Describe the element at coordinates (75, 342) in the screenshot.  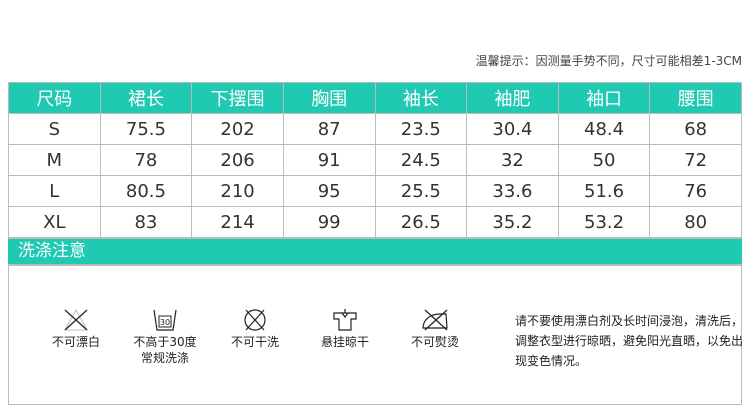
I see `care-label: 不可漂白` at that location.